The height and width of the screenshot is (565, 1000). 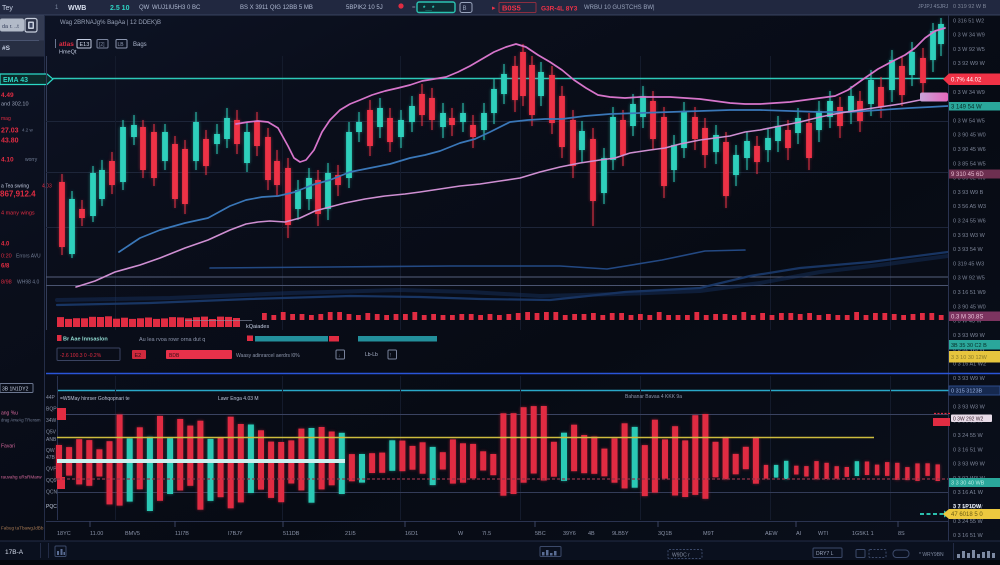 I want to click on svg-text: 0 3 24 55 W, so click(x=968, y=436).